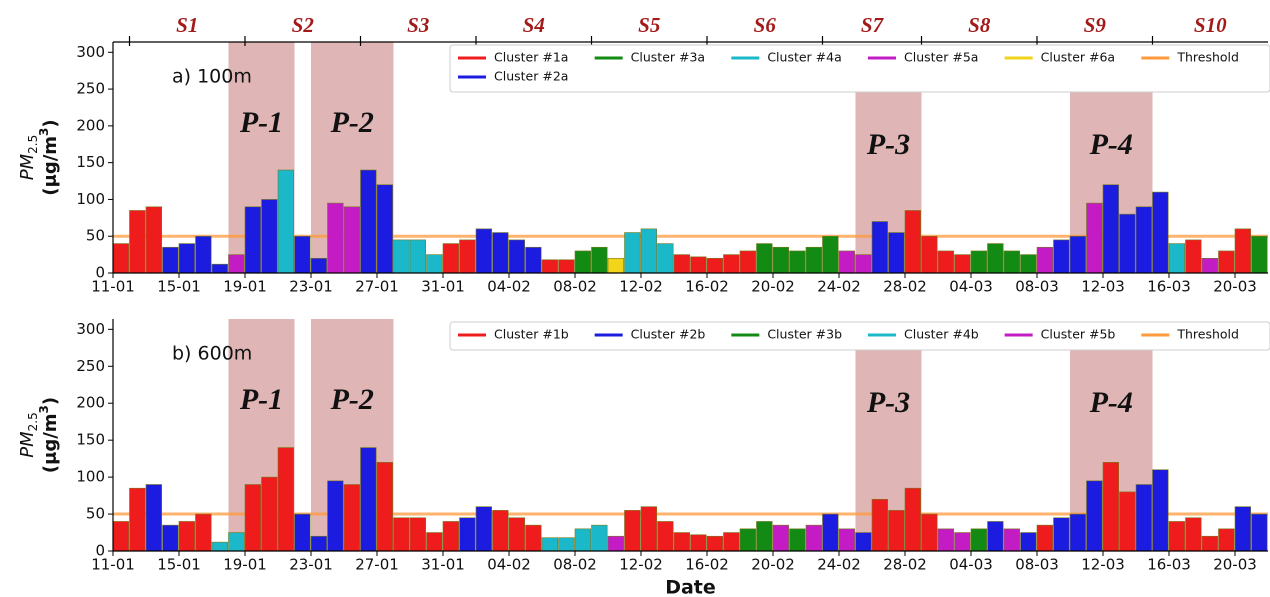 The height and width of the screenshot is (597, 1270). What do you see at coordinates (873, 25) in the screenshot?
I see `segment-label: S7` at bounding box center [873, 25].